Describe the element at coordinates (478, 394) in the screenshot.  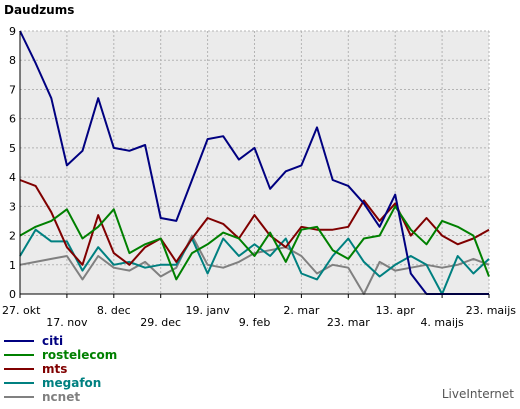
I see `watermark: LiveInternet` at that location.